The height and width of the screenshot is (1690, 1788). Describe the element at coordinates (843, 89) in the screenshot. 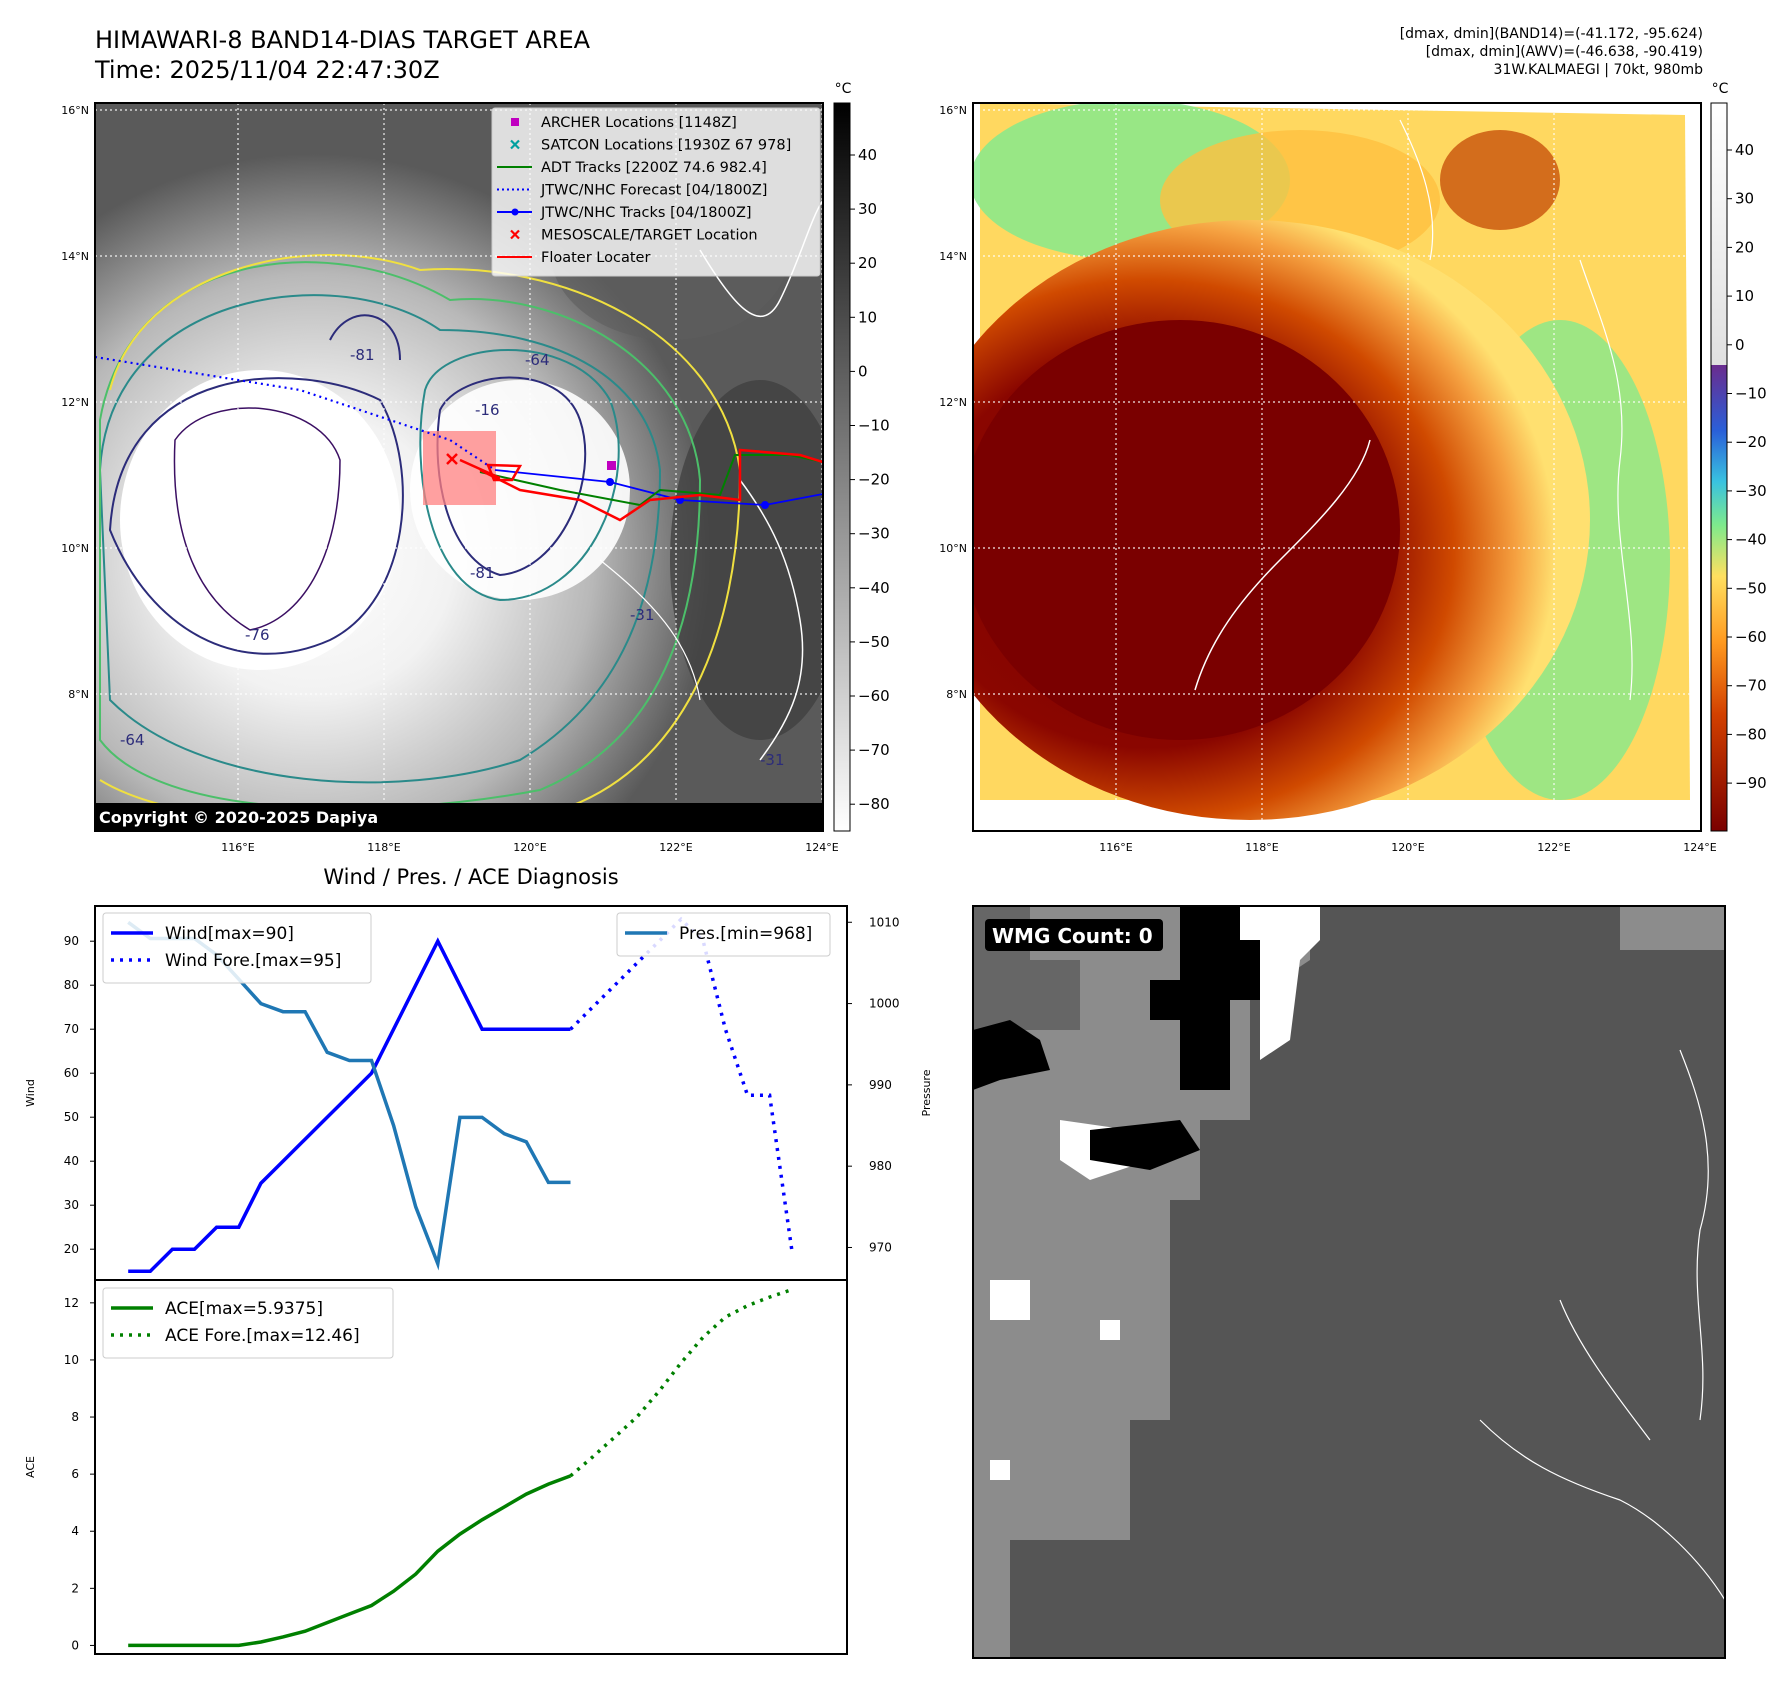

I see `ir-colorbar-unit: °C` at that location.